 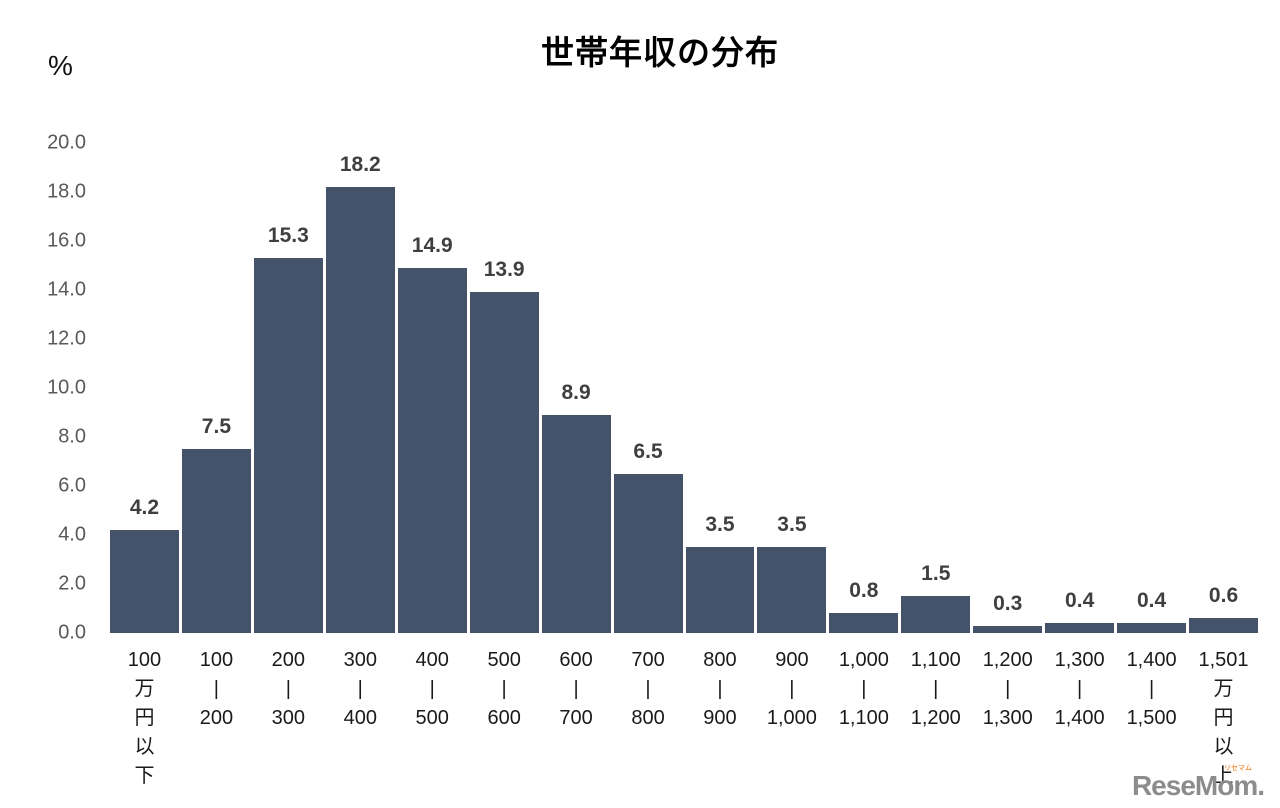 I want to click on bar-value-label: 0.8, so click(x=864, y=591).